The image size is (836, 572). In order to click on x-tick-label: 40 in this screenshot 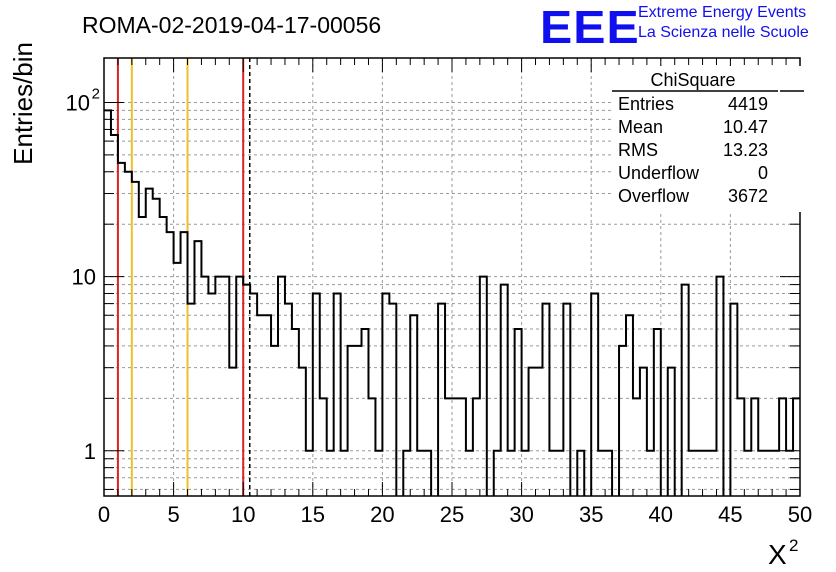, I will do `click(661, 514)`.